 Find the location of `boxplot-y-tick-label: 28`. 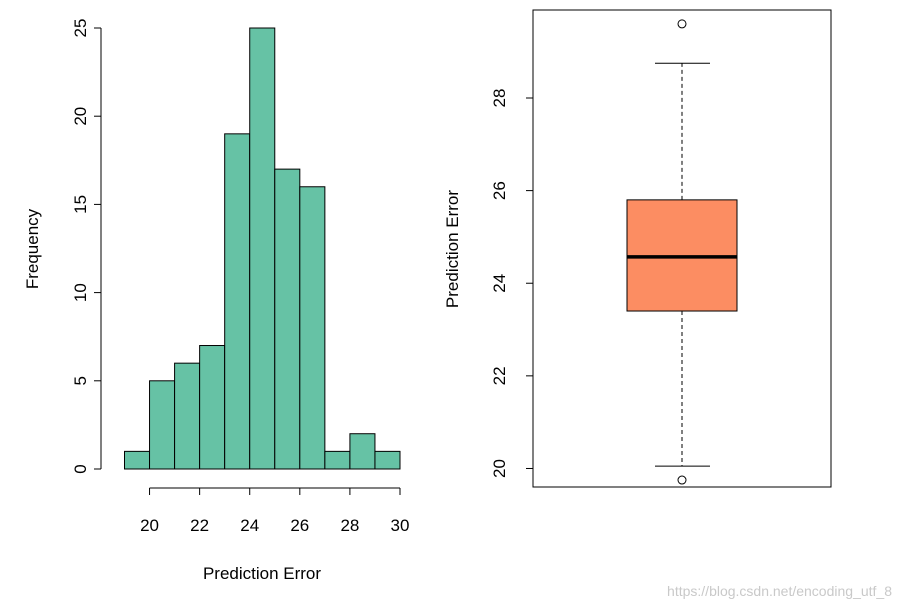

boxplot-y-tick-label: 28 is located at coordinates (499, 98).